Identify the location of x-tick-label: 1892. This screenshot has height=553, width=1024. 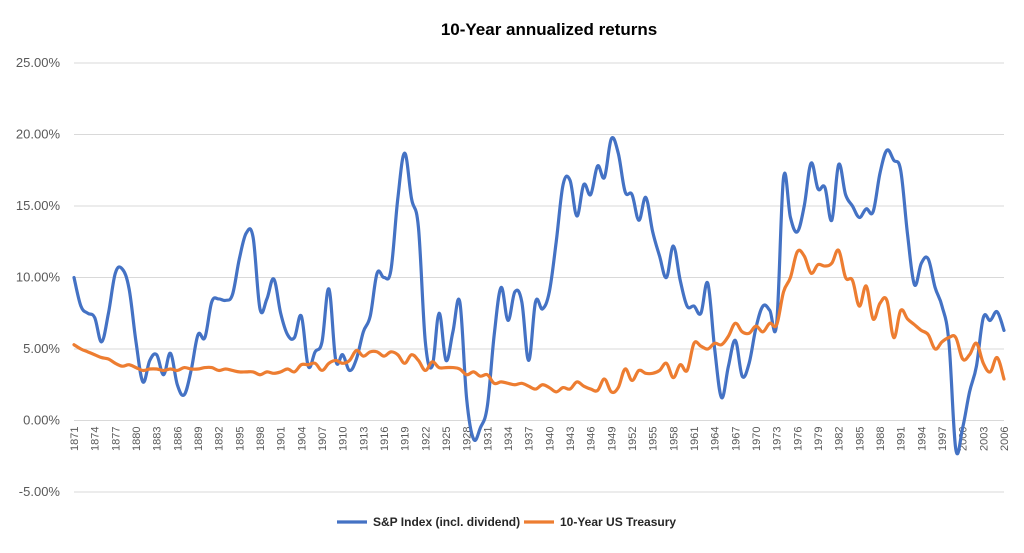
(220, 439).